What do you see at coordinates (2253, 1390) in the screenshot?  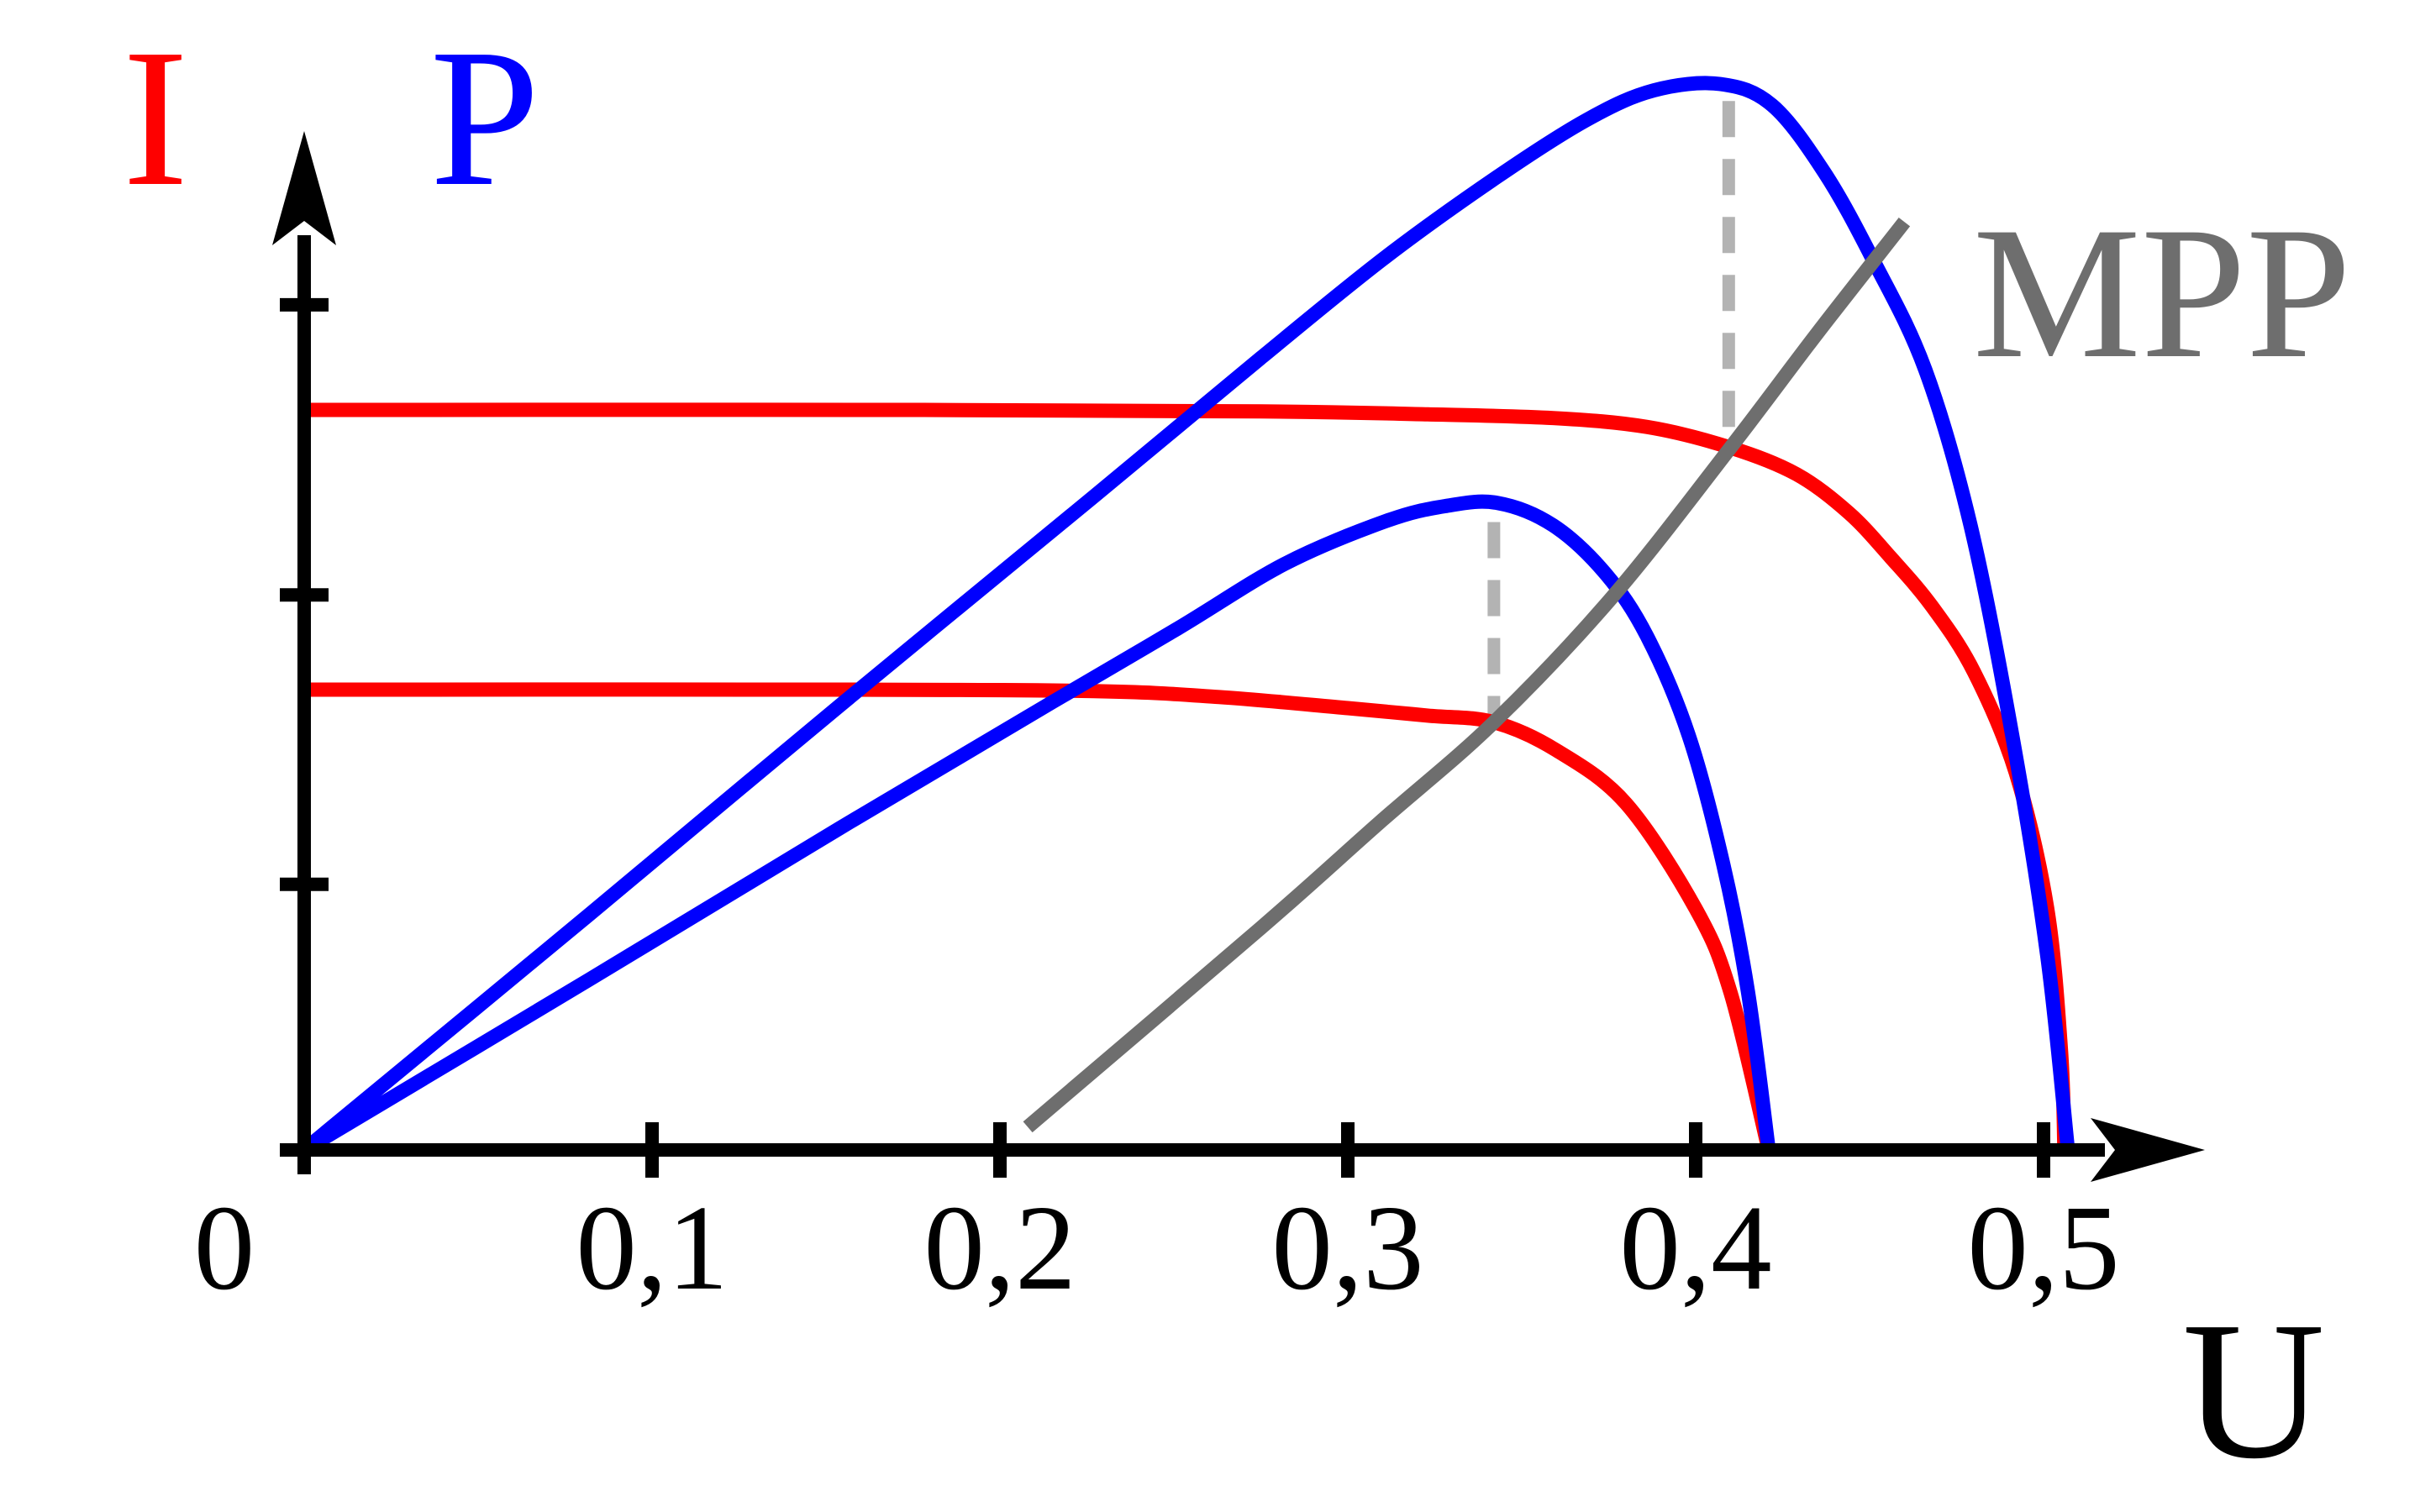 I see `x-axis-label-voltage: U` at bounding box center [2253, 1390].